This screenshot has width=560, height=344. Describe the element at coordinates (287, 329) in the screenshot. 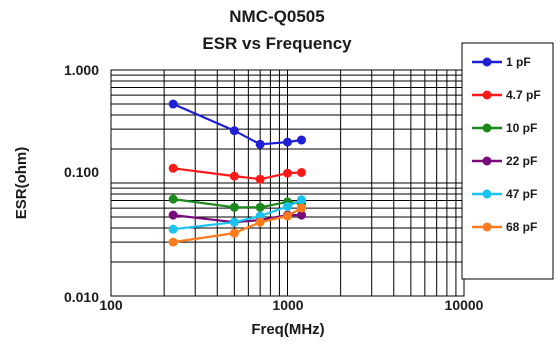

I see `x-axis-label: Freq(MHz)` at that location.